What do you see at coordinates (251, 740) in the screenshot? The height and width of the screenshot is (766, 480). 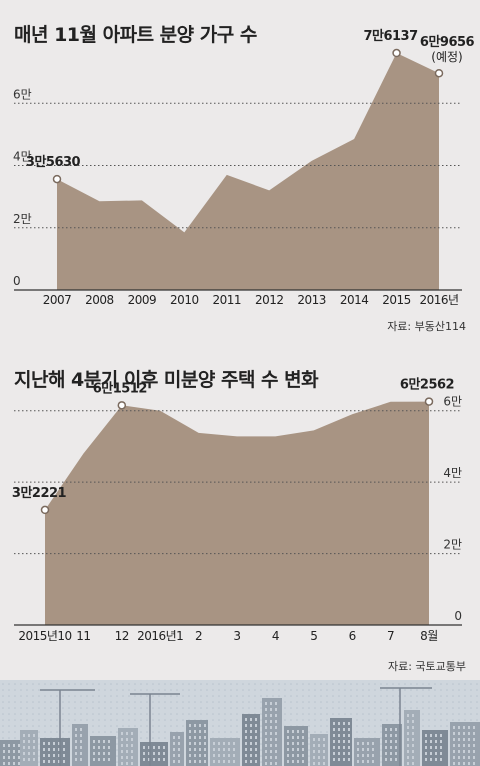 I see `building` at bounding box center [251, 740].